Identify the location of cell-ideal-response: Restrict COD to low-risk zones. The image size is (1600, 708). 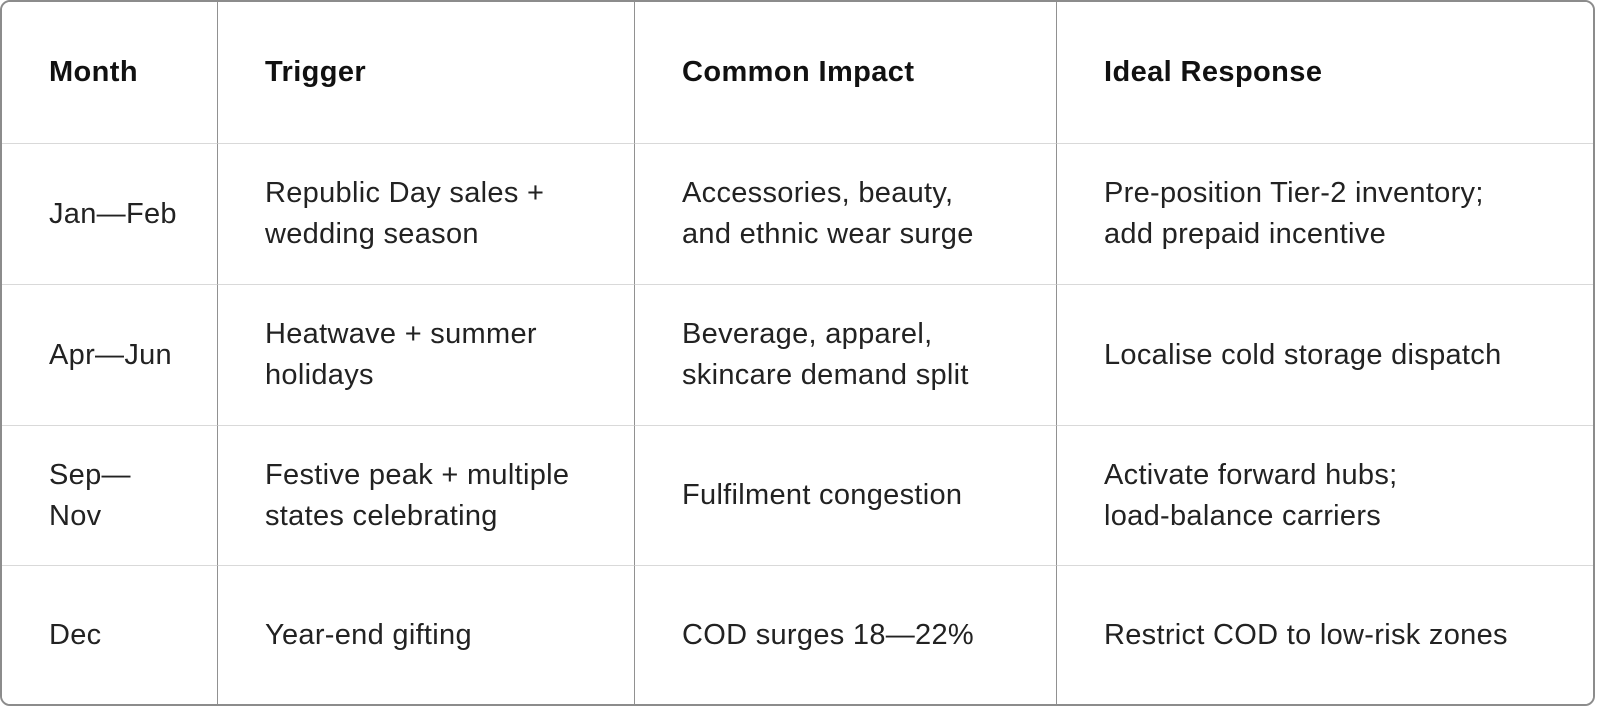
(1325, 635).